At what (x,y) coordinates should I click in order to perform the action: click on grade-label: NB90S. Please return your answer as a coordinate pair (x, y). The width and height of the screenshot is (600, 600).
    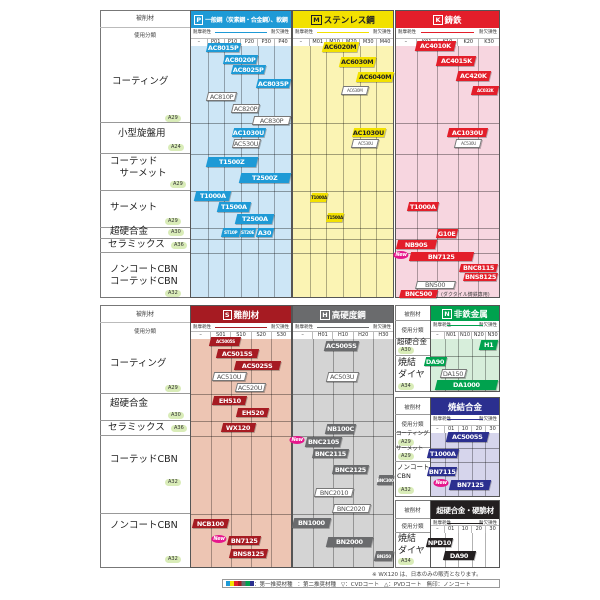
    Looking at the image, I should click on (416, 244).